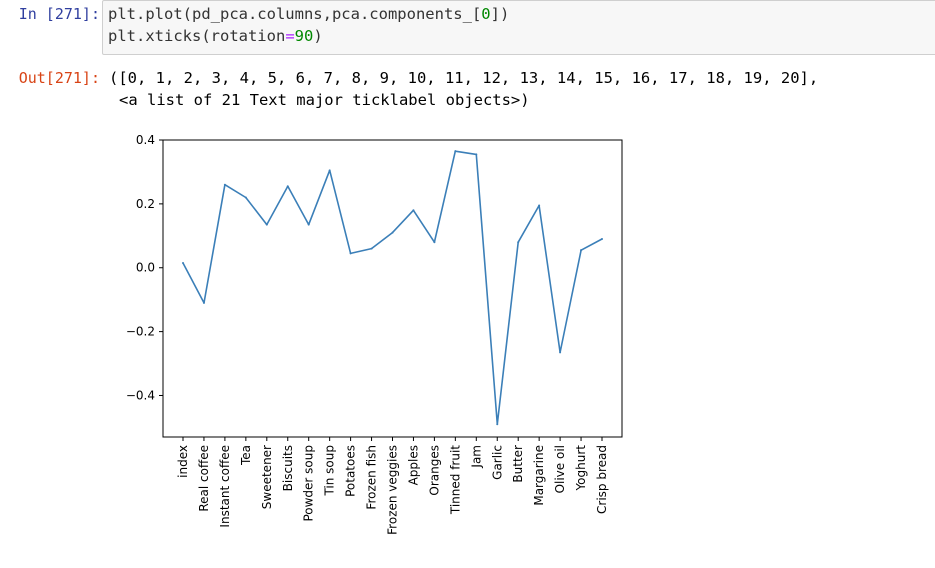 The height and width of the screenshot is (568, 935). I want to click on x-tick-label: Biscuits, so click(288, 468).